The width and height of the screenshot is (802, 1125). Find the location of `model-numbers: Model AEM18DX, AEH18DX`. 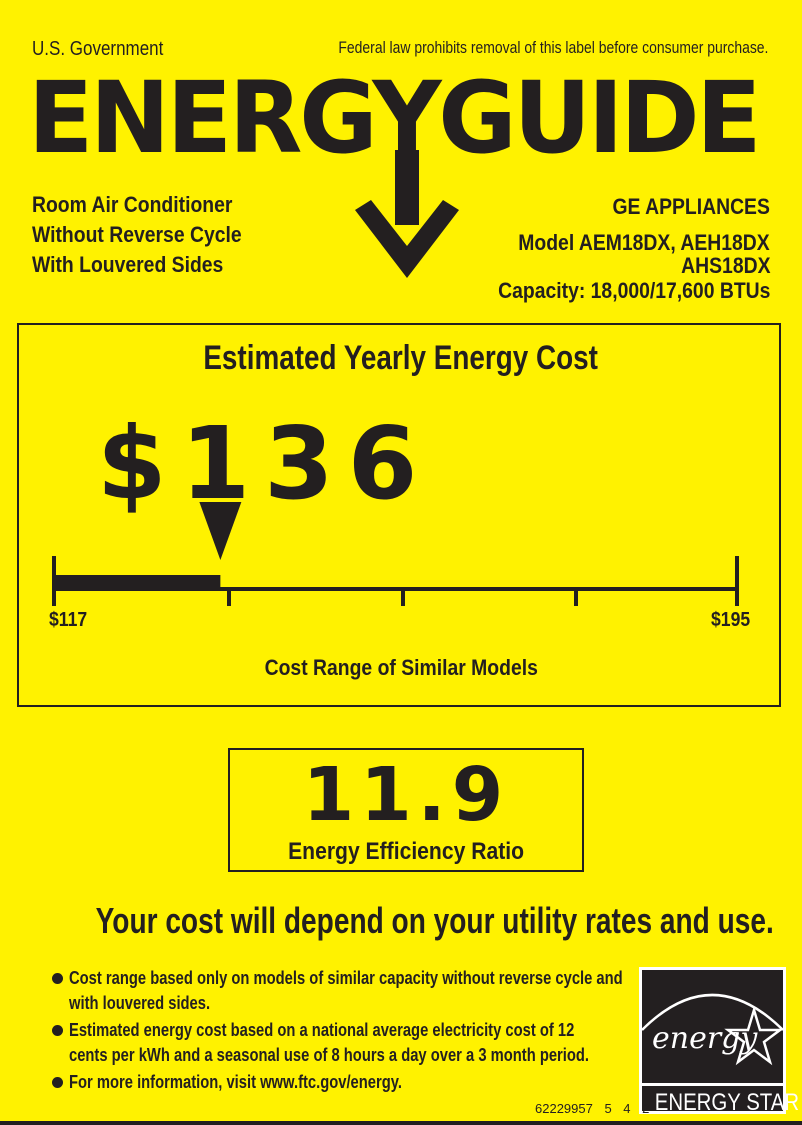

model-numbers: Model AEM18DX, AEH18DX is located at coordinates (644, 242).